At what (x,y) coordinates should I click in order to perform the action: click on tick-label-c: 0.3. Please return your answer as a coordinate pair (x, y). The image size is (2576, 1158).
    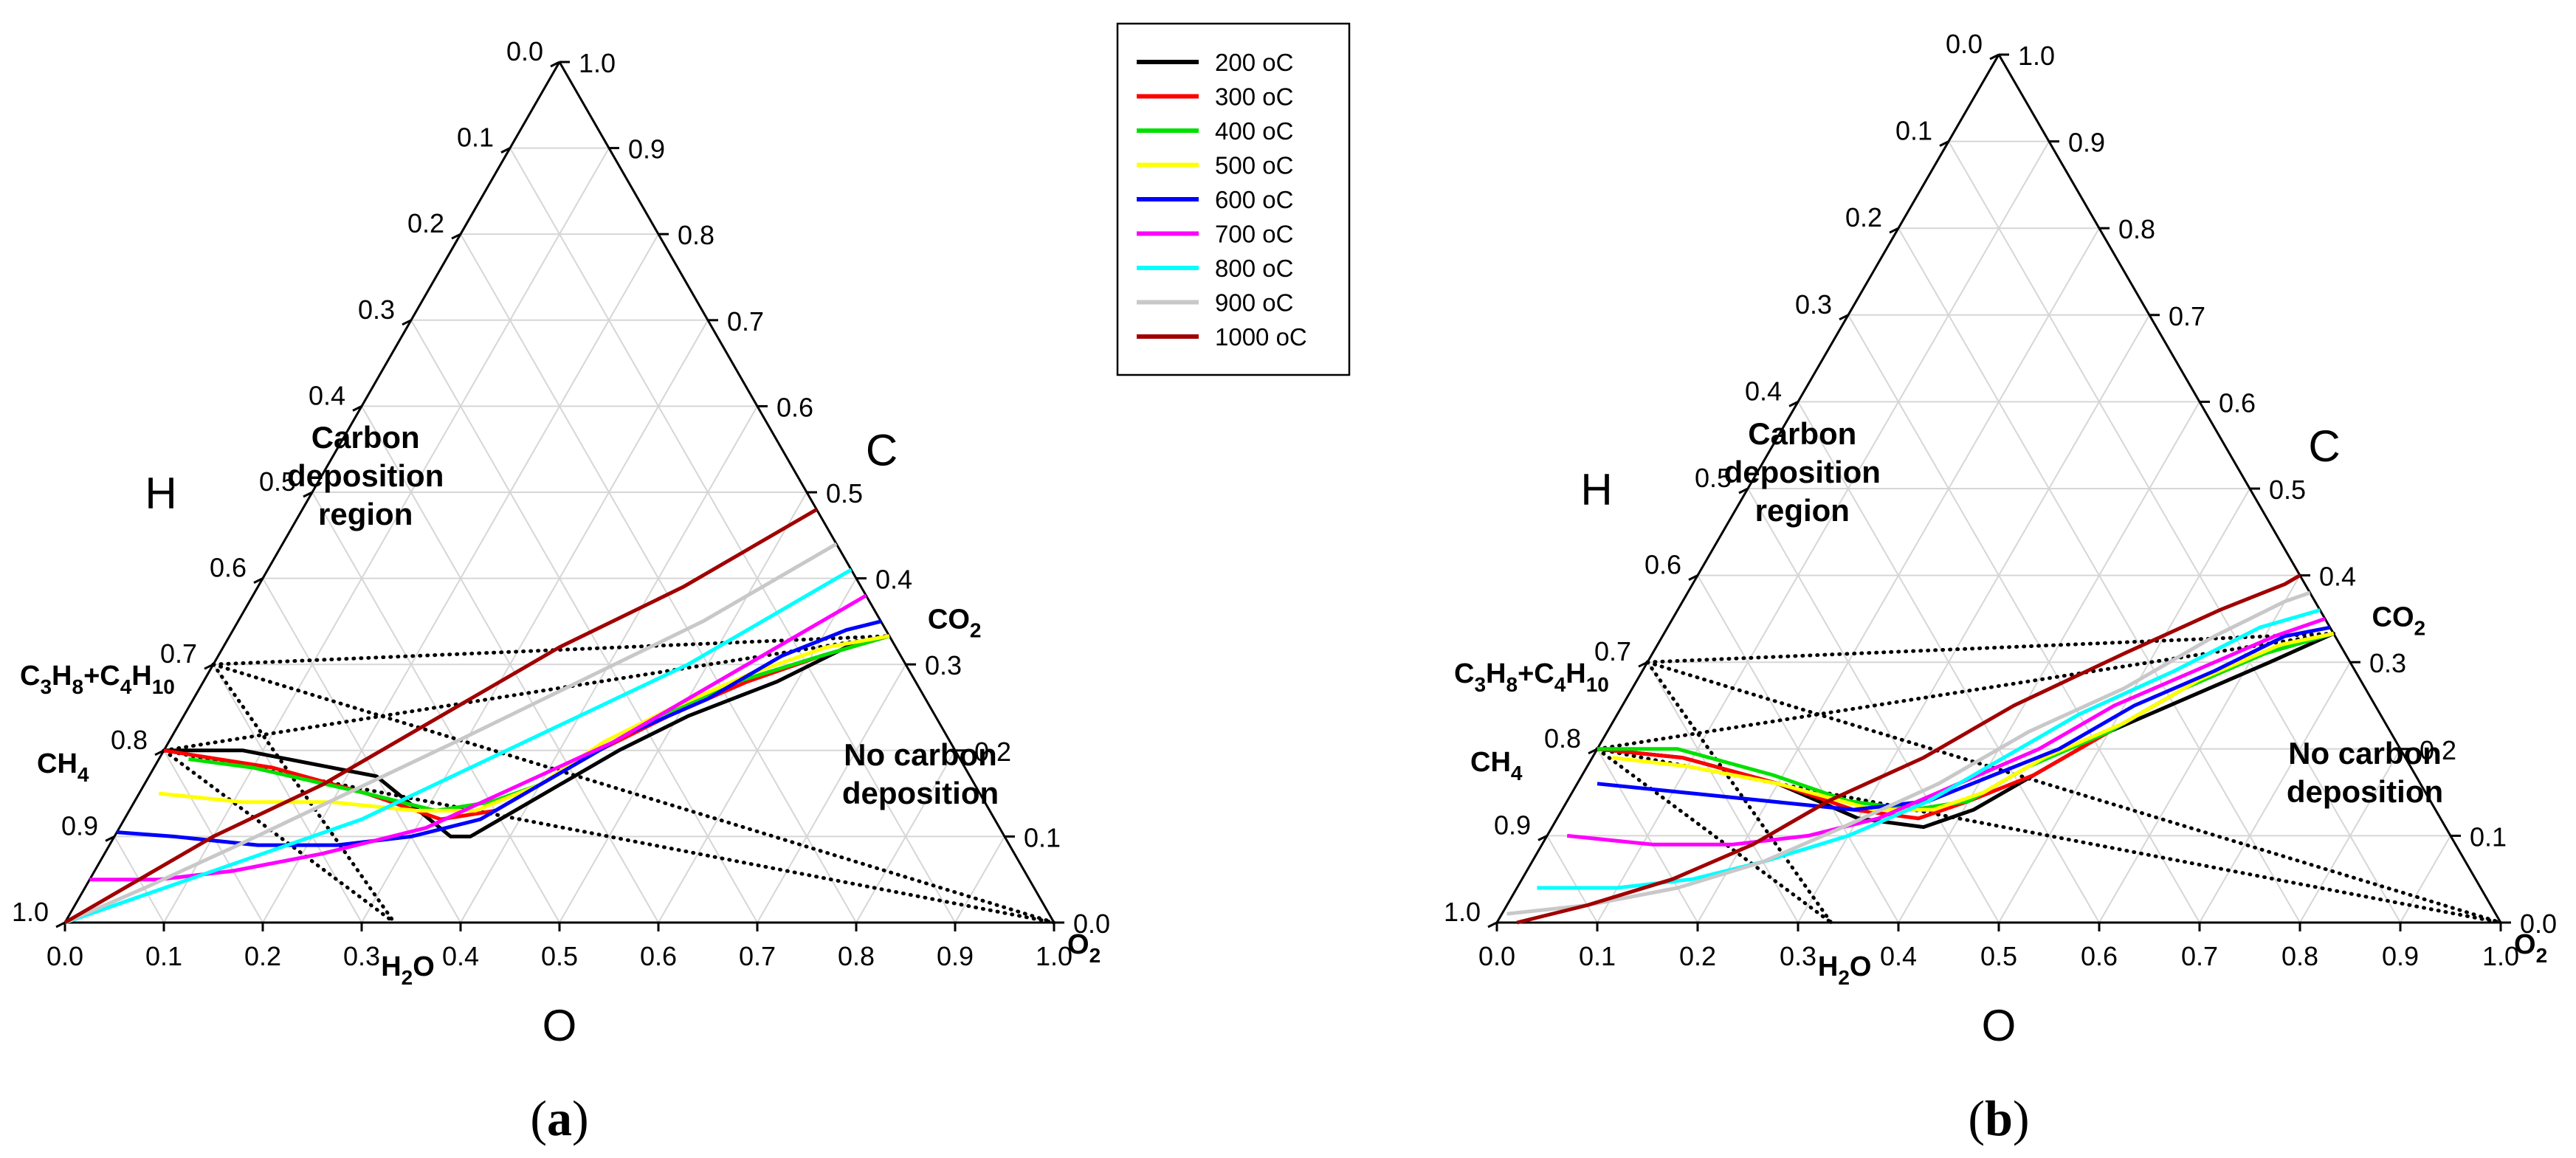
    Looking at the image, I should click on (2388, 663).